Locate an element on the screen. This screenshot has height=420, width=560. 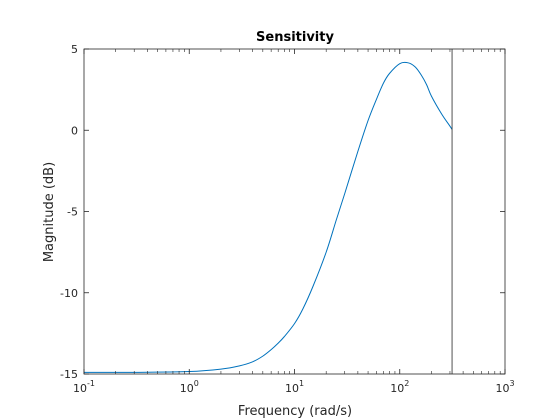
x-tick-label: 10⁰ is located at coordinates (189, 387).